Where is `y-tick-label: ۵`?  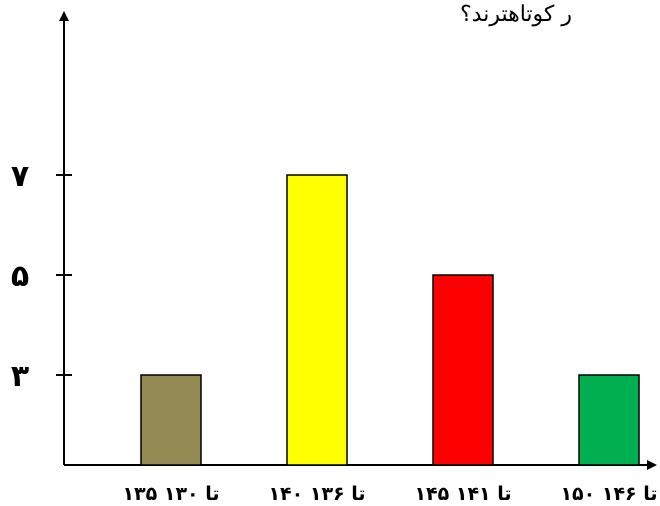 y-tick-label: ۵ is located at coordinates (20, 276).